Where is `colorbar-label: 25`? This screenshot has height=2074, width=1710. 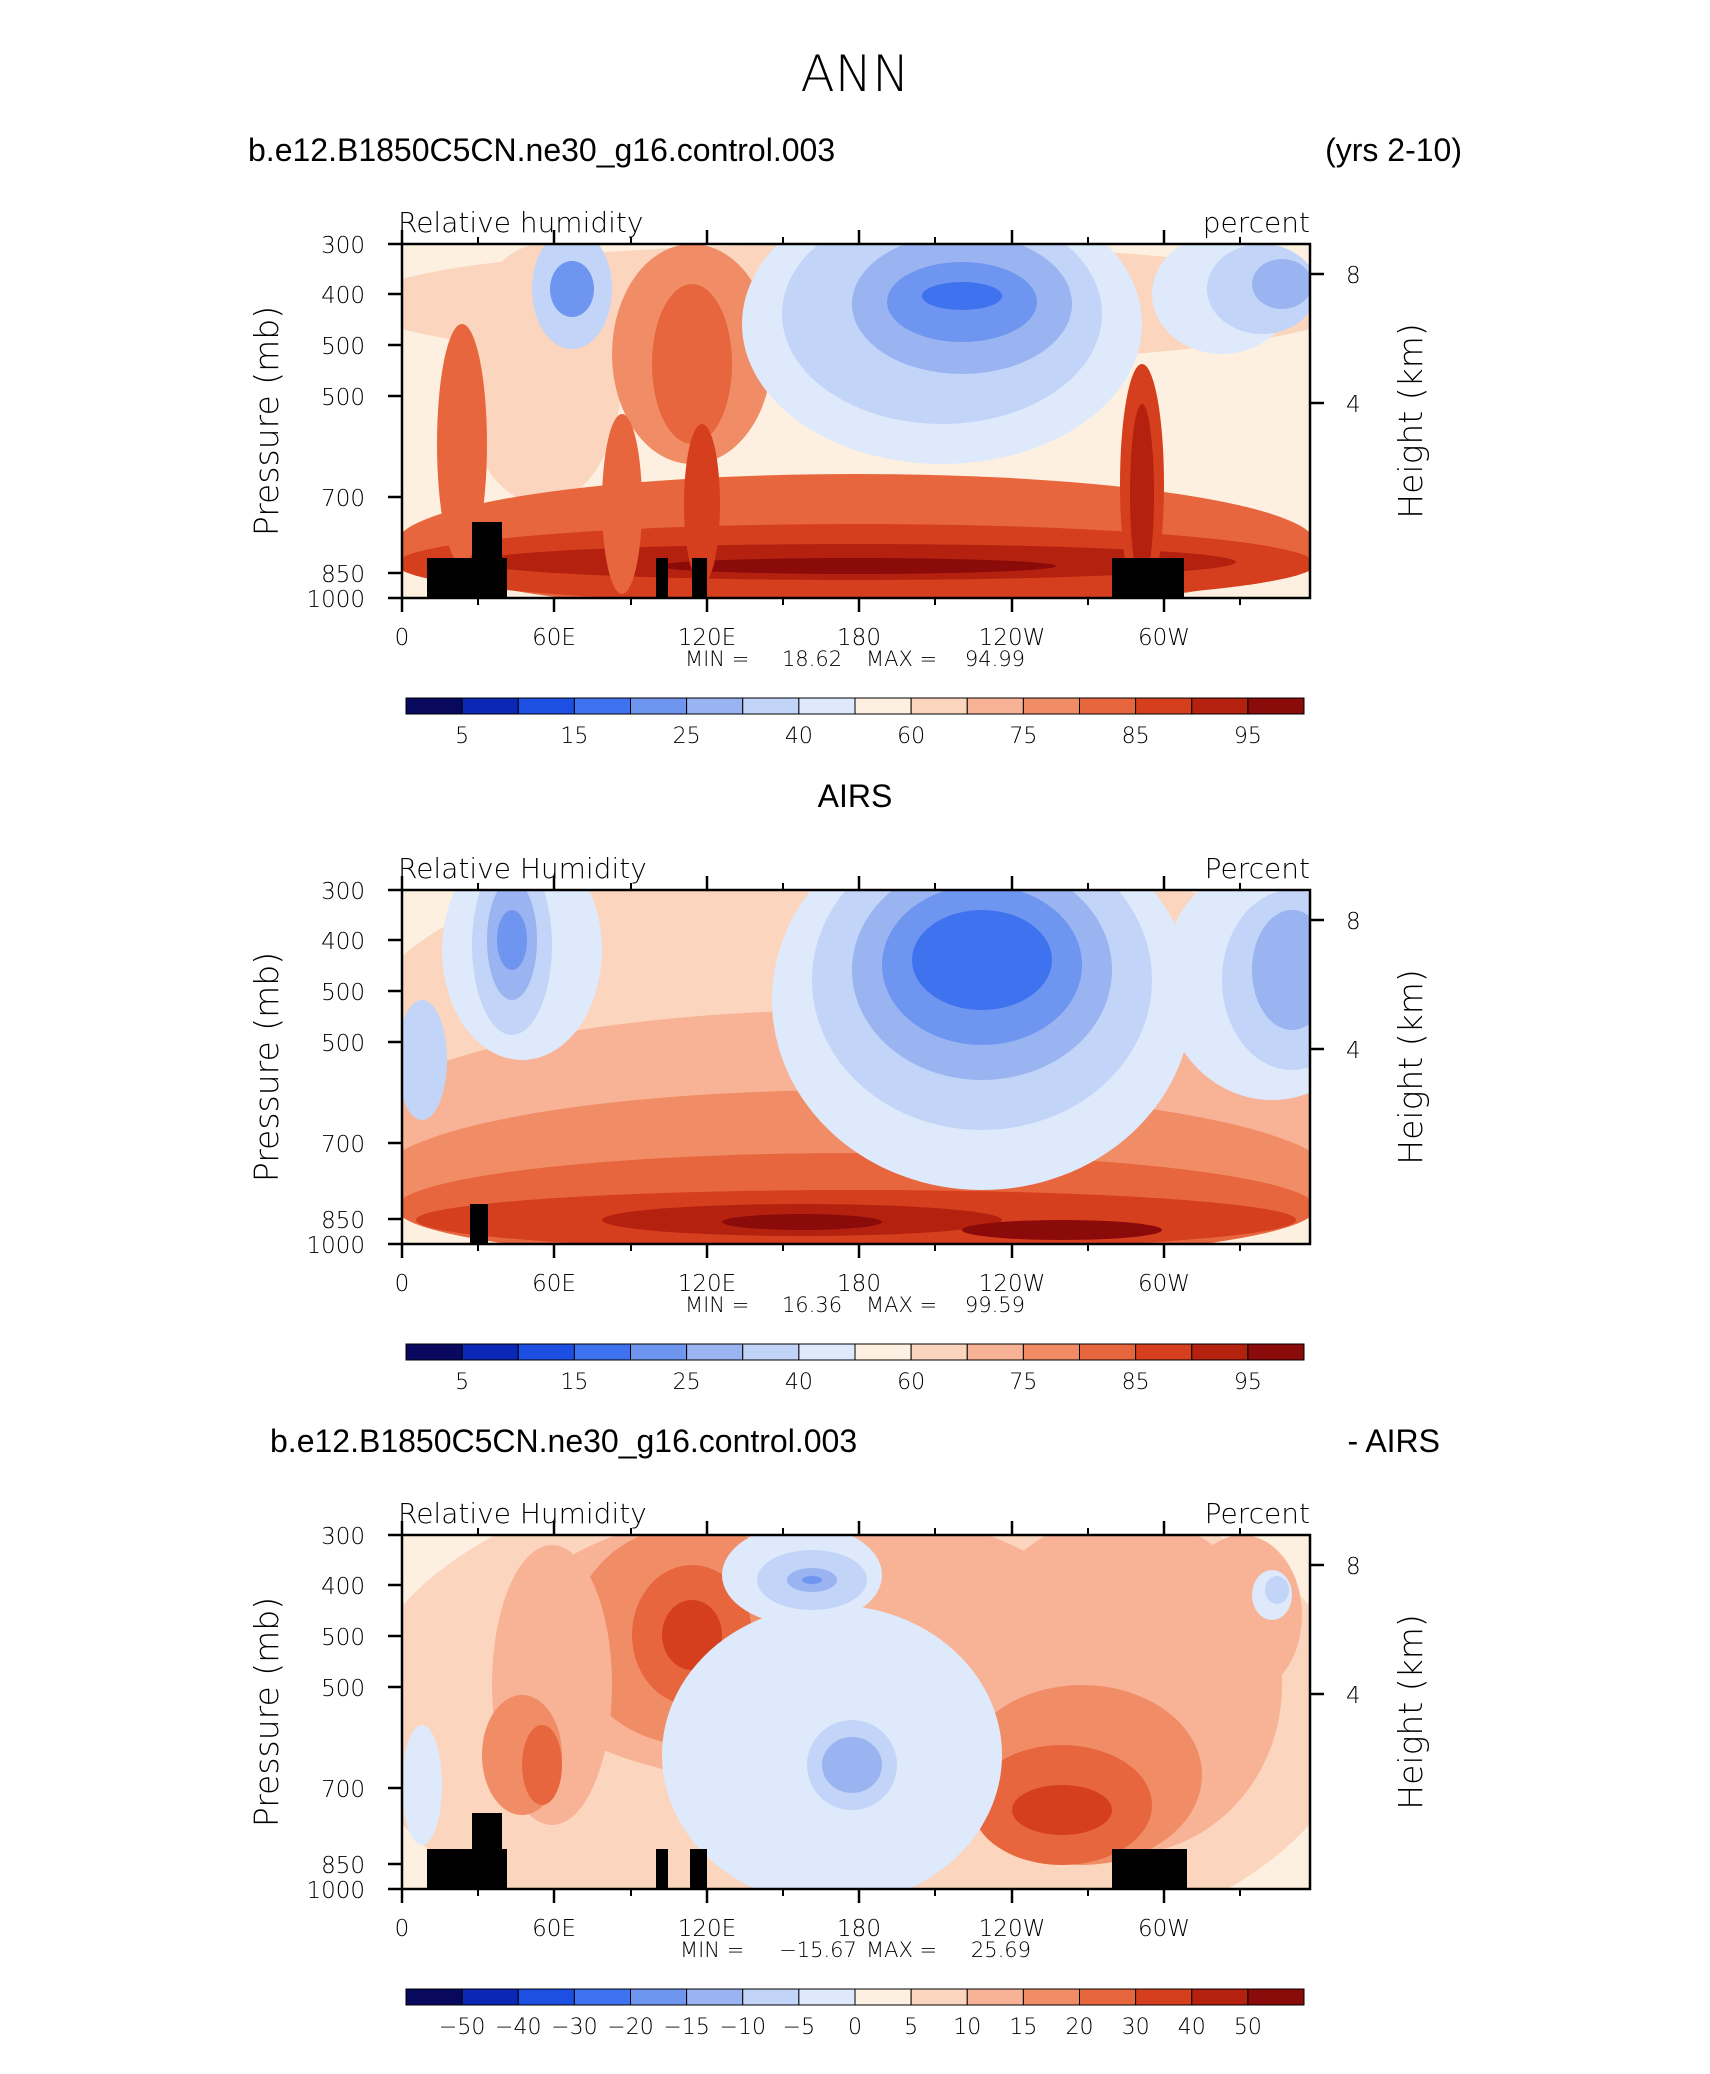 colorbar-label: 25 is located at coordinates (687, 1382).